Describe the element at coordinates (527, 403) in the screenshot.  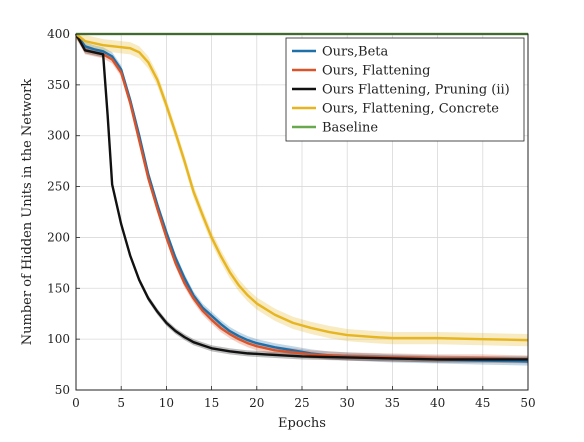
I see `x-tick-label: 50` at that location.